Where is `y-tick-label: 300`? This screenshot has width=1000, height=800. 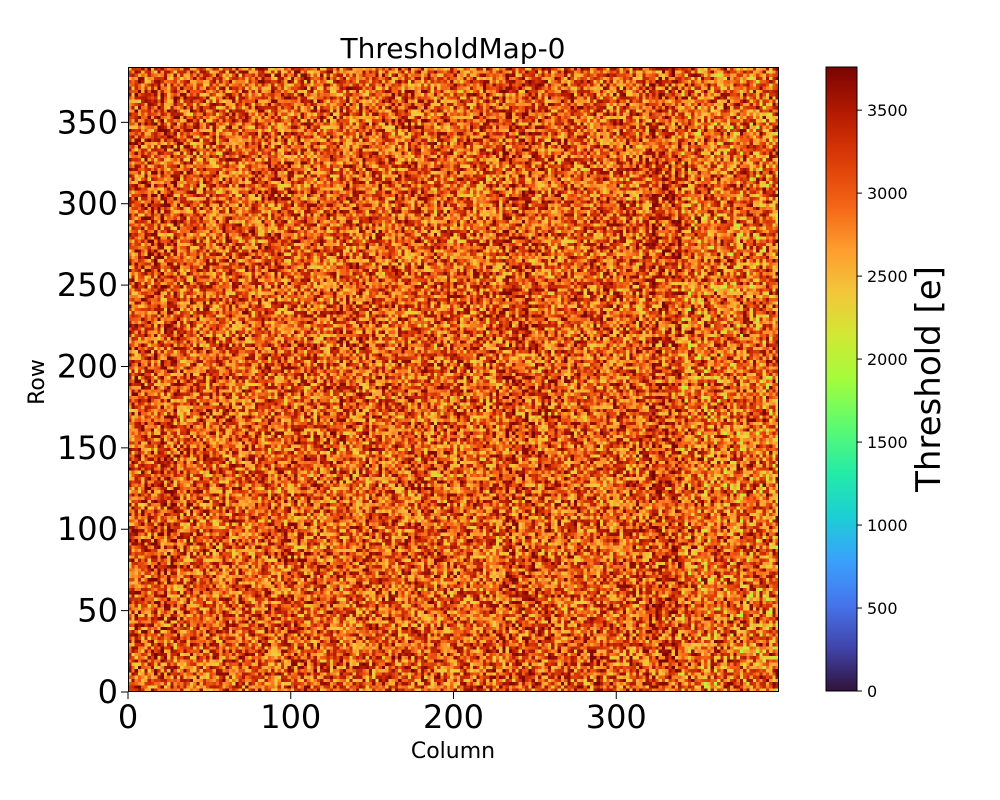 y-tick-label: 300 is located at coordinates (87, 204).